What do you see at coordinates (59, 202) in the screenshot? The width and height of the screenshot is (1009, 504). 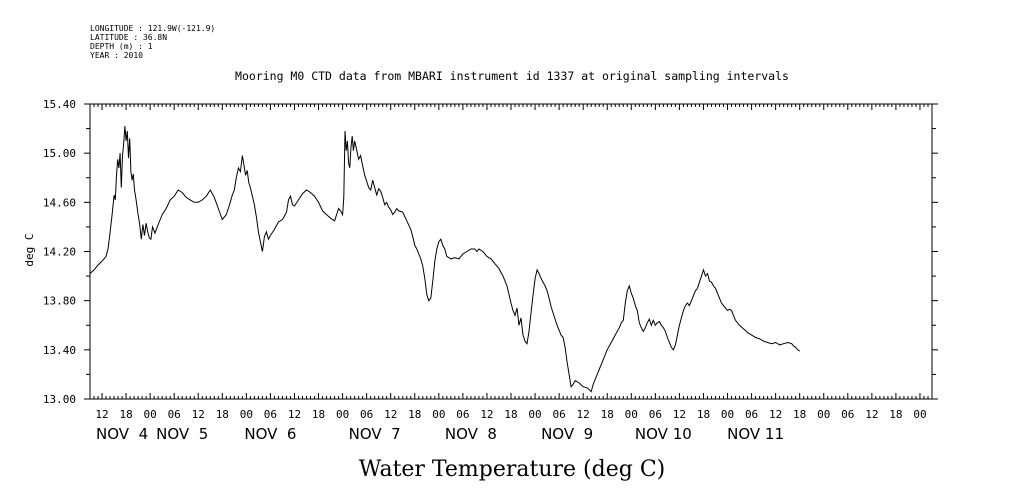 I see `y-tick-label: 14.60` at bounding box center [59, 202].